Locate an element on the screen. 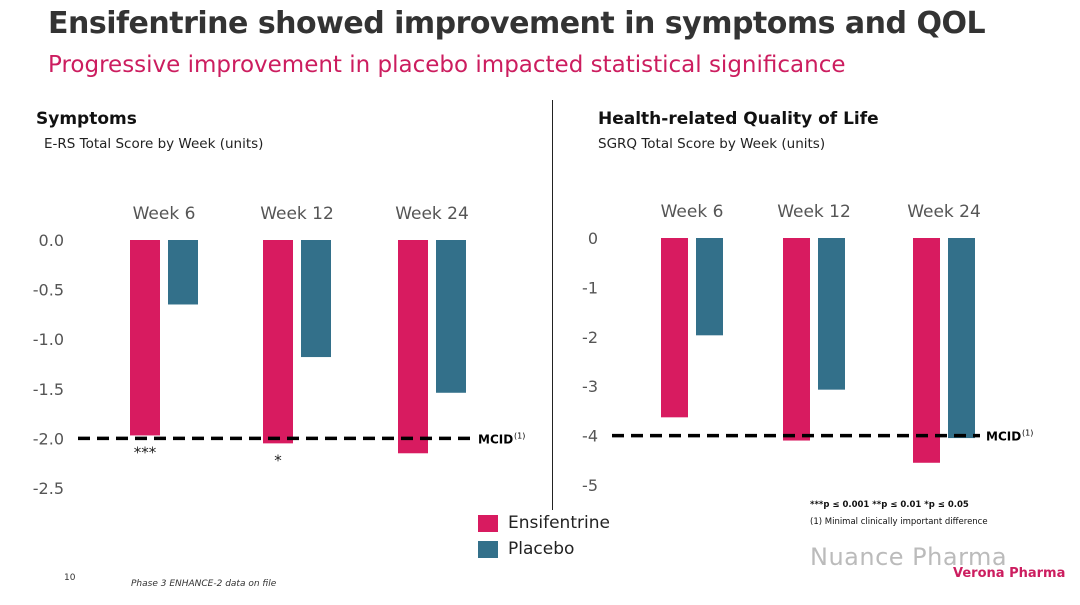  brand-logo-text: Verona Pharma is located at coordinates (1009, 573).